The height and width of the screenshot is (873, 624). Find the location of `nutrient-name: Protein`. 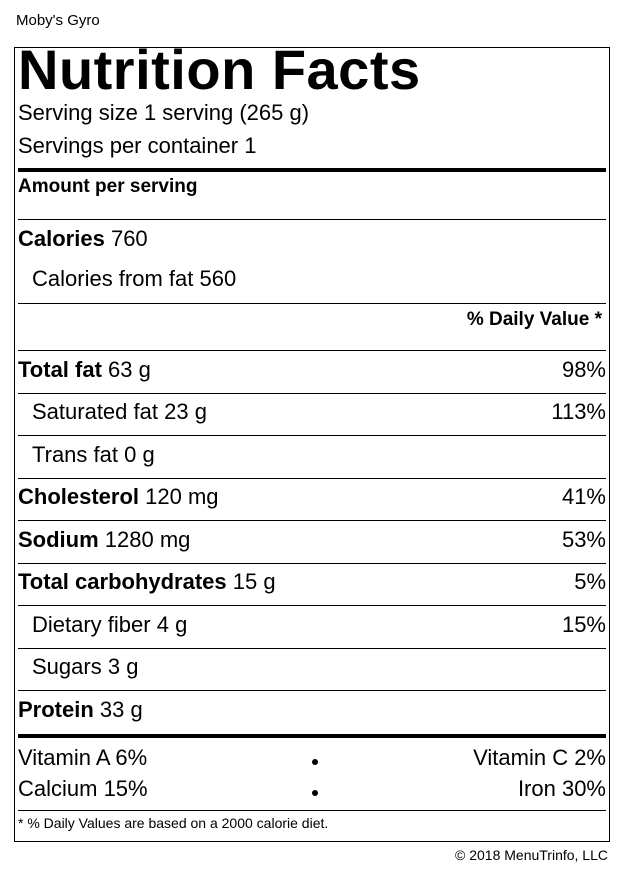

nutrient-name: Protein is located at coordinates (56, 709).